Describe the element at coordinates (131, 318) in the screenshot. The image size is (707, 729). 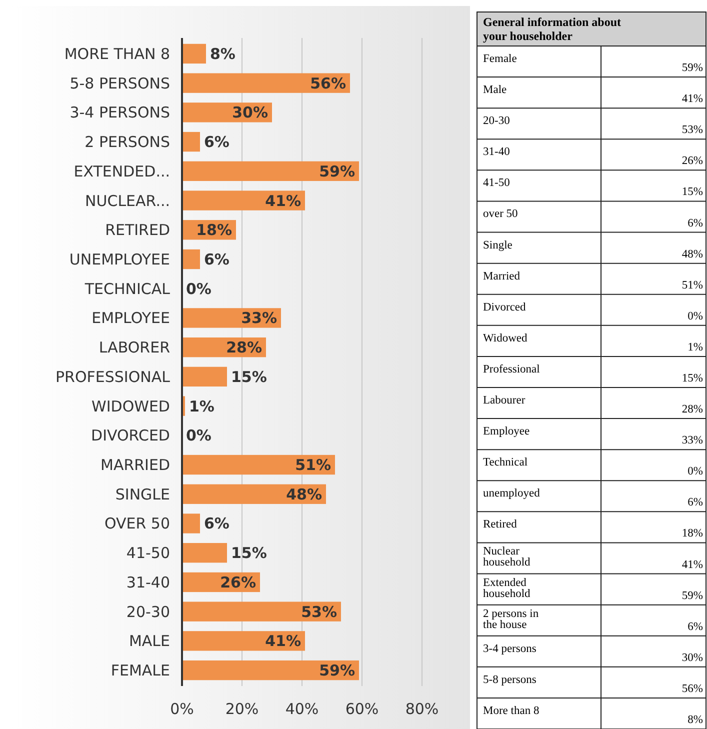
I see `y-tick-label: EMPLOYEE` at that location.